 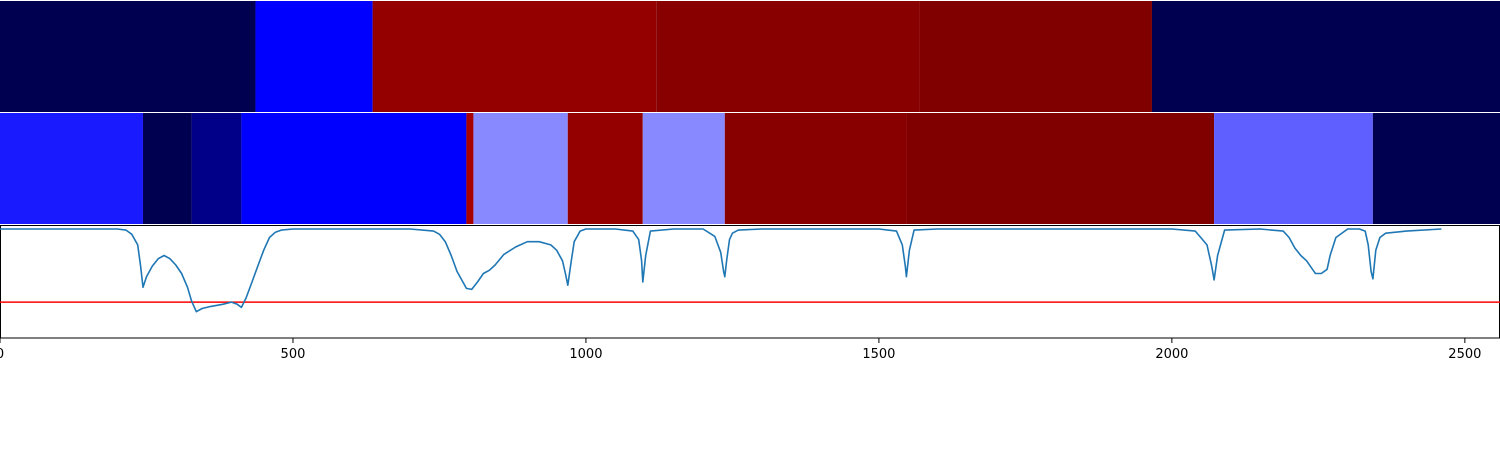 I want to click on x-tick-label: 0, so click(x=2, y=354).